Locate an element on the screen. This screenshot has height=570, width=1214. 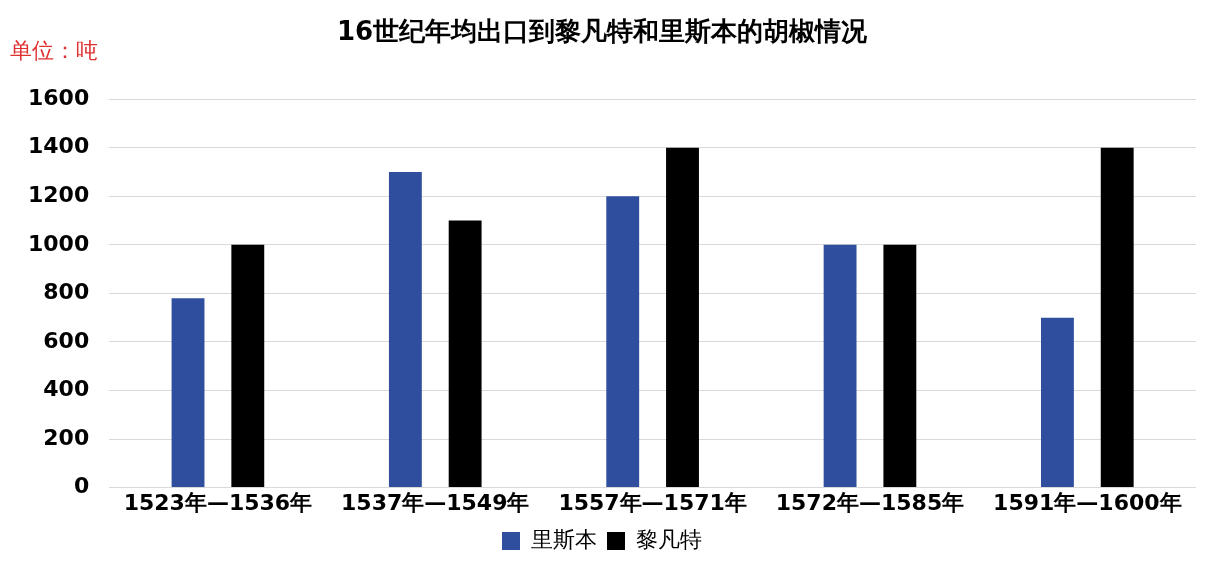
y-tick-label: 200 is located at coordinates (66, 437).